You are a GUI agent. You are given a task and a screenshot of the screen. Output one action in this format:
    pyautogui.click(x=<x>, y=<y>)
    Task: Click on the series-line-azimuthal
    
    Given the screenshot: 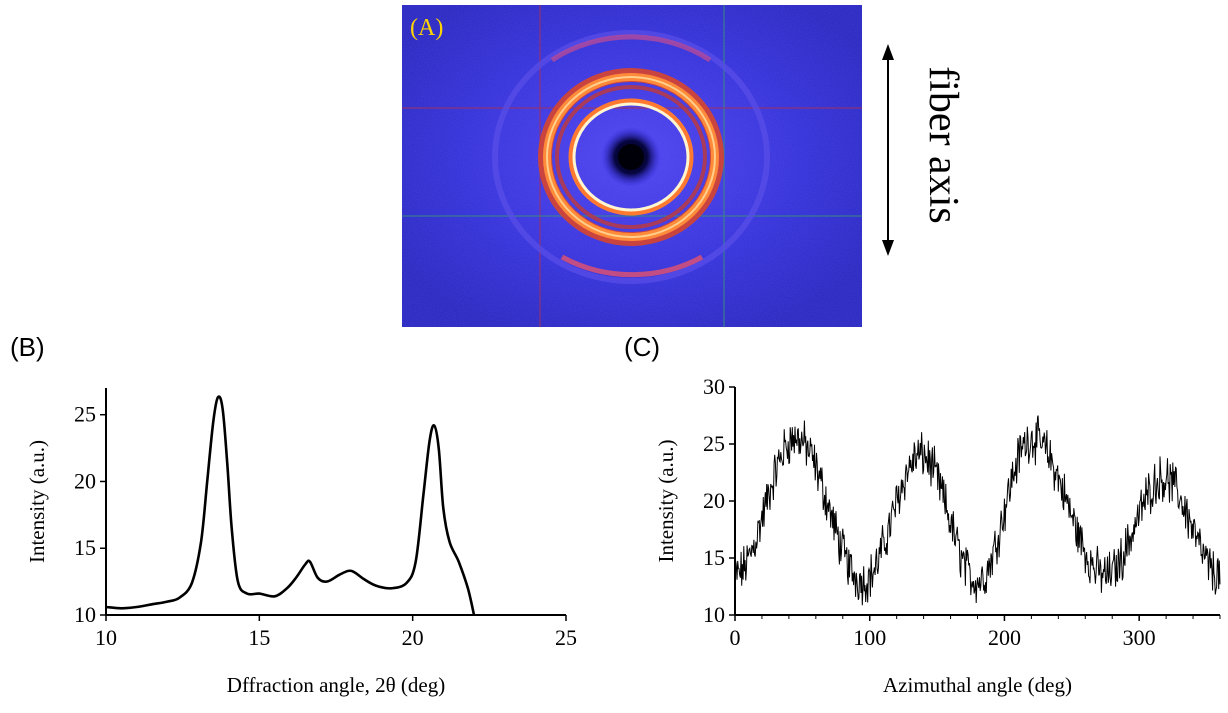 What is the action you would take?
    pyautogui.click(x=977, y=510)
    